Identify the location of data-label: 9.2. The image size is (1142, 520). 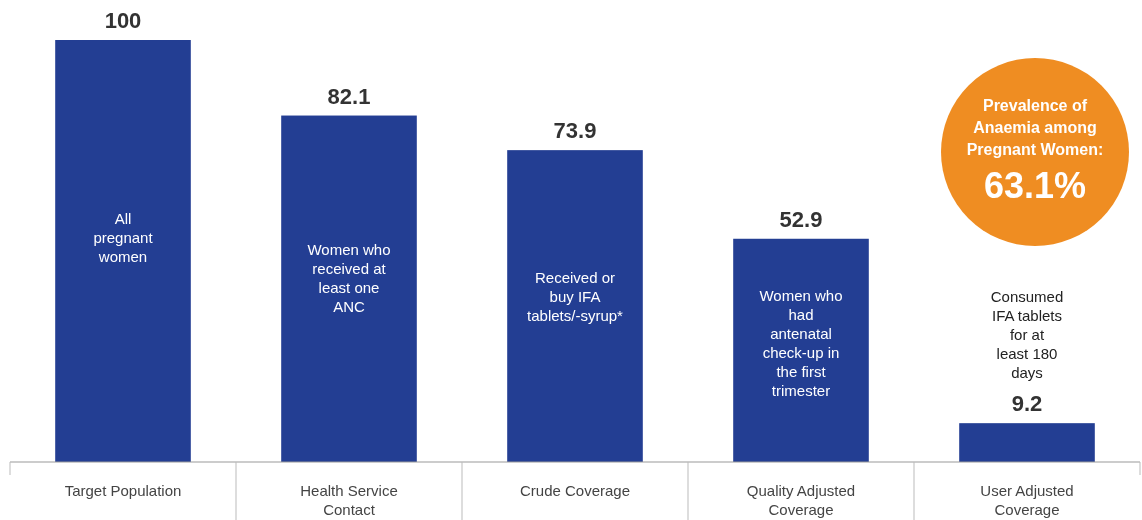
(1027, 404).